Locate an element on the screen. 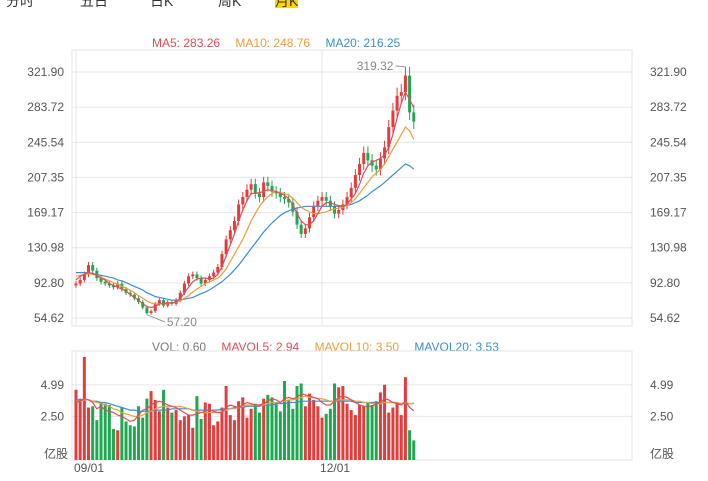 This screenshot has height=481, width=708. price-tick-right: 169.17 is located at coordinates (668, 213).